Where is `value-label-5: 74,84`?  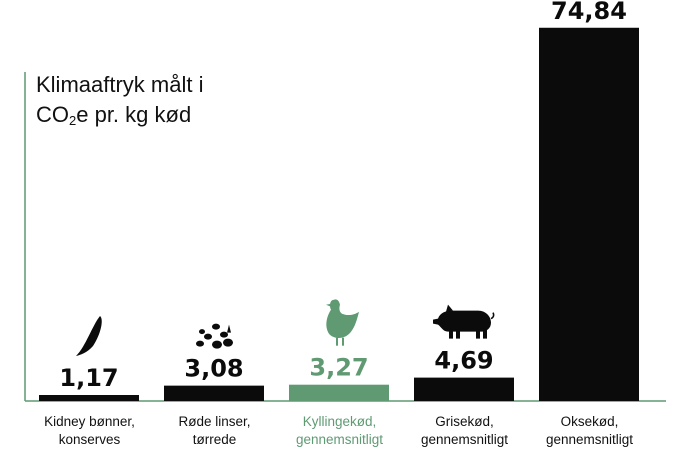 value-label-5: 74,84 is located at coordinates (589, 12).